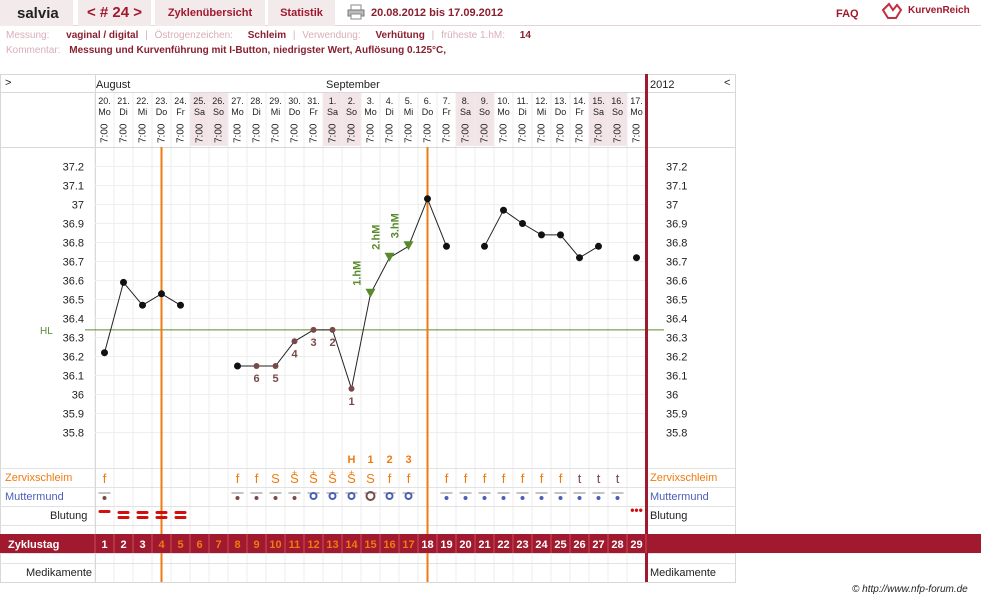 This screenshot has width=981, height=602. Describe the element at coordinates (636, 101) in the screenshot. I see `day-date: 17.` at that location.